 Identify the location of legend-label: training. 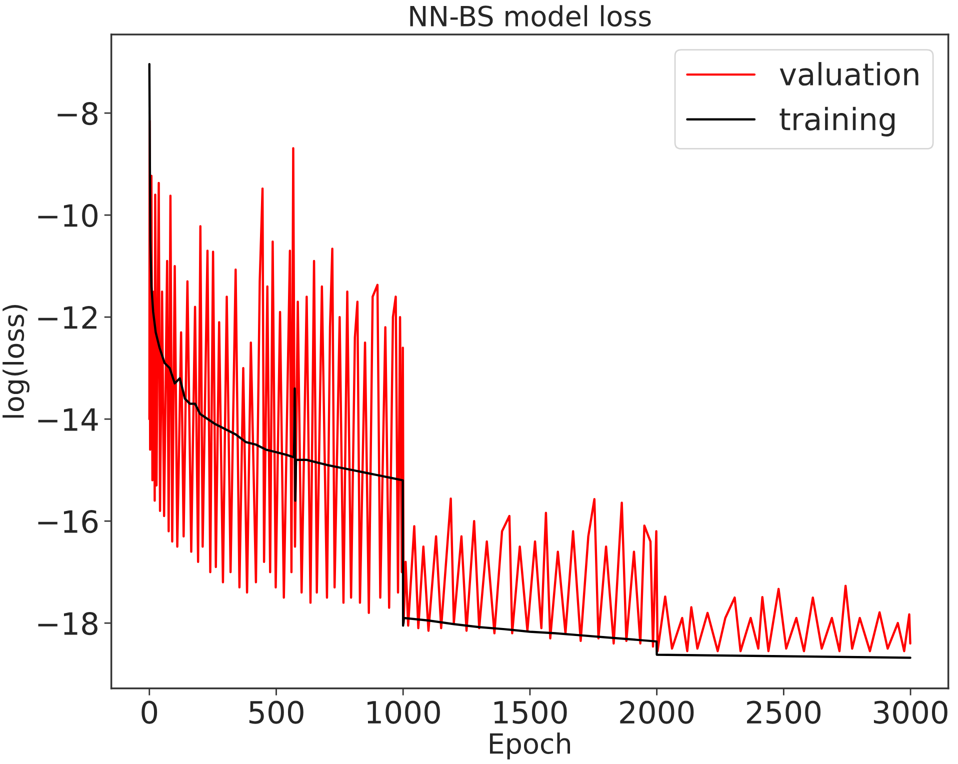
(837, 121).